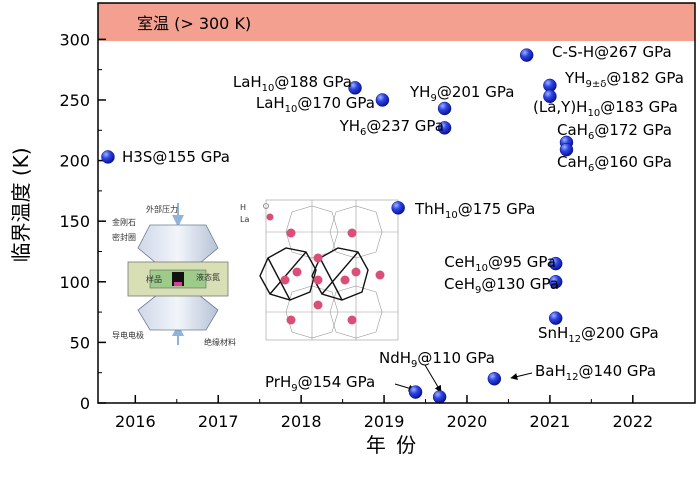  Describe the element at coordinates (124, 237) in the screenshot. I see `inset-label-gasket: 密封圈` at that location.